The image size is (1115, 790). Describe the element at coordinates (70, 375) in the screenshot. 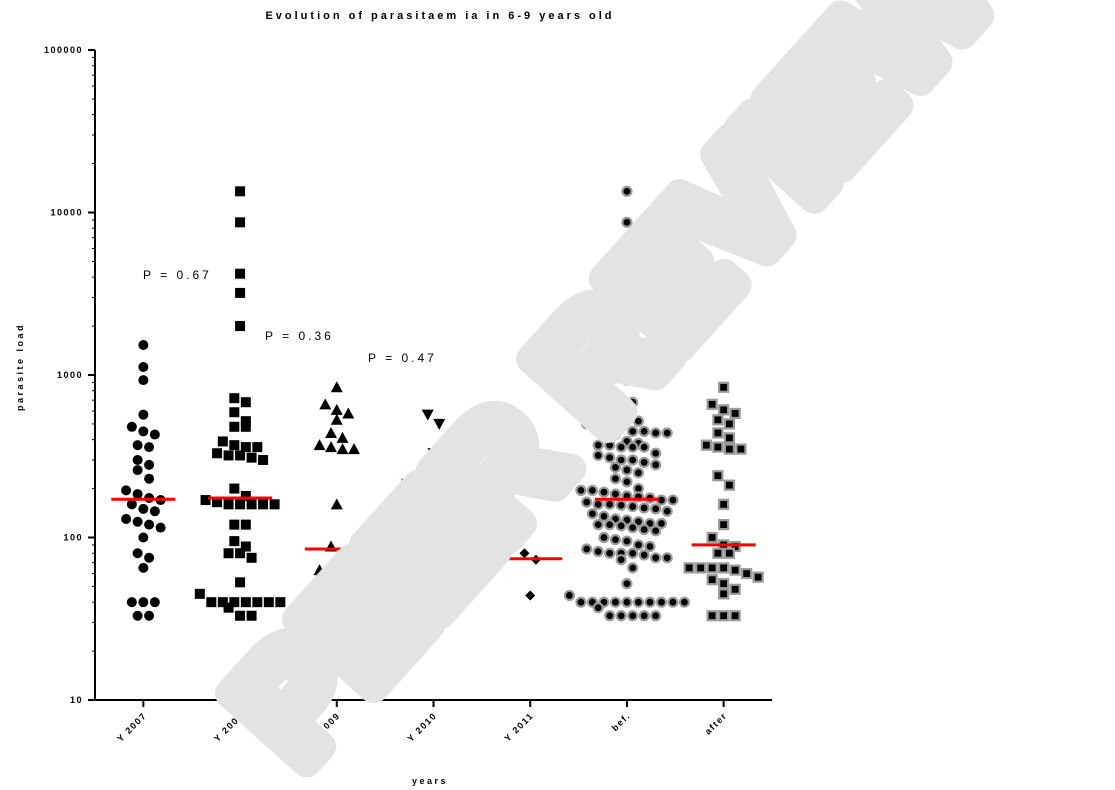

I see `y-tick-label: 1000` at that location.